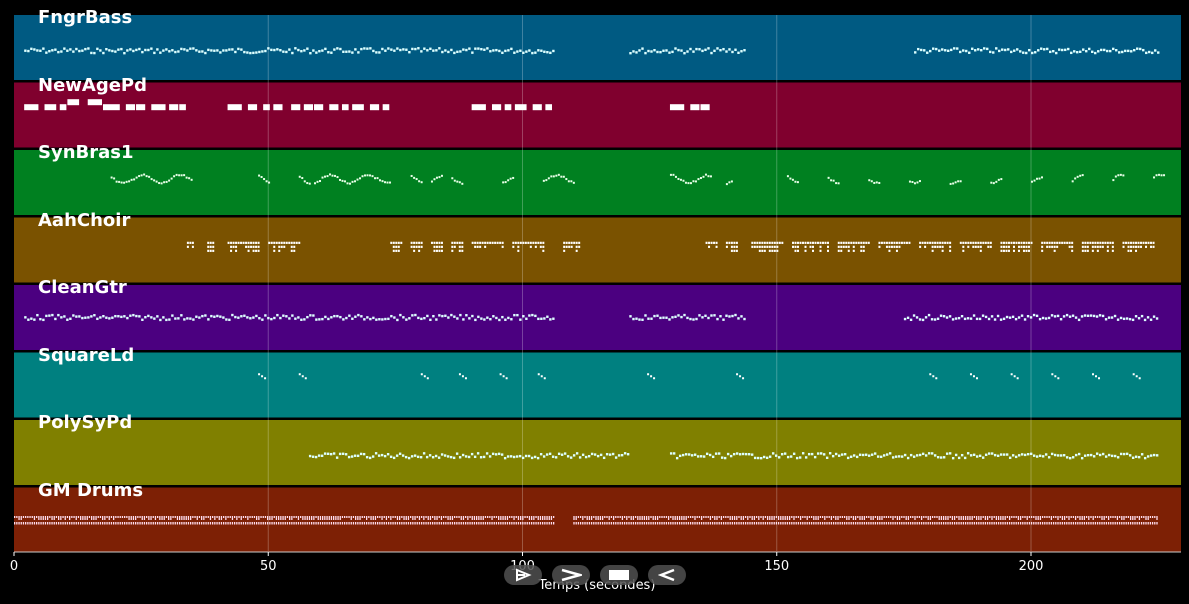  I want to click on forward-button, so click(571, 575).